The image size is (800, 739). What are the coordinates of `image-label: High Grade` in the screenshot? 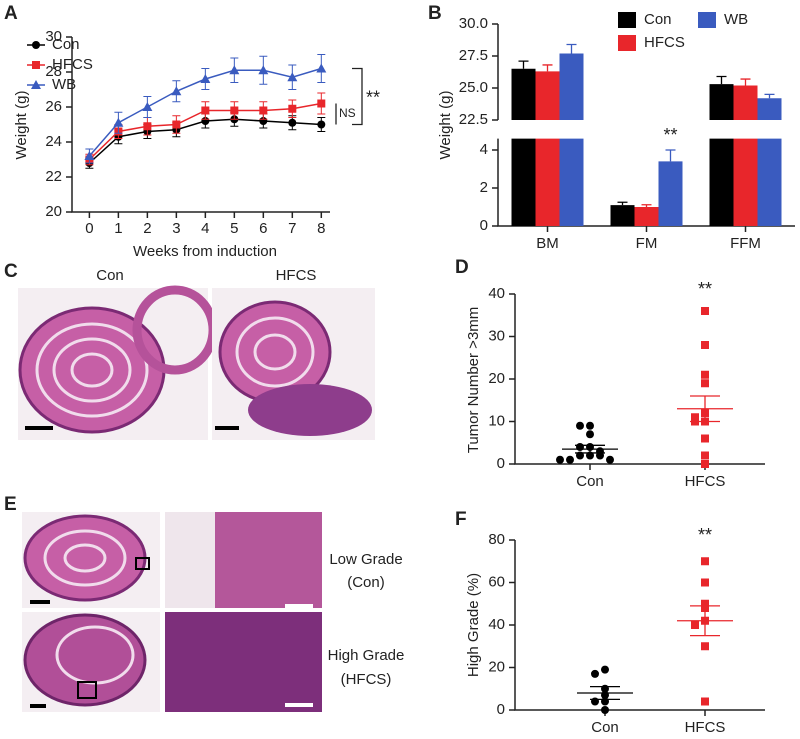 It's located at (366, 655).